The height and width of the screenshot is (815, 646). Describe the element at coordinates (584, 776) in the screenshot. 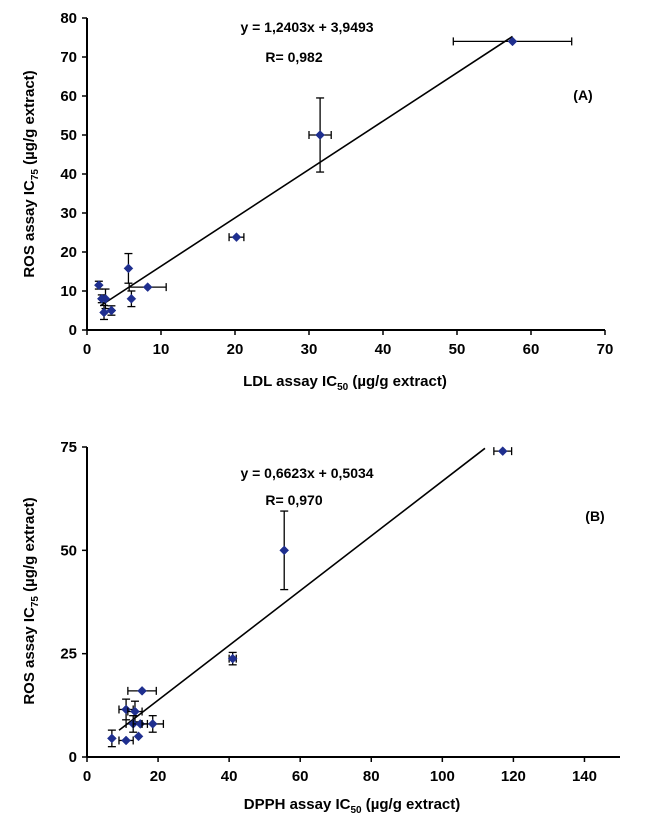

I see `x-tick-label: 140` at that location.